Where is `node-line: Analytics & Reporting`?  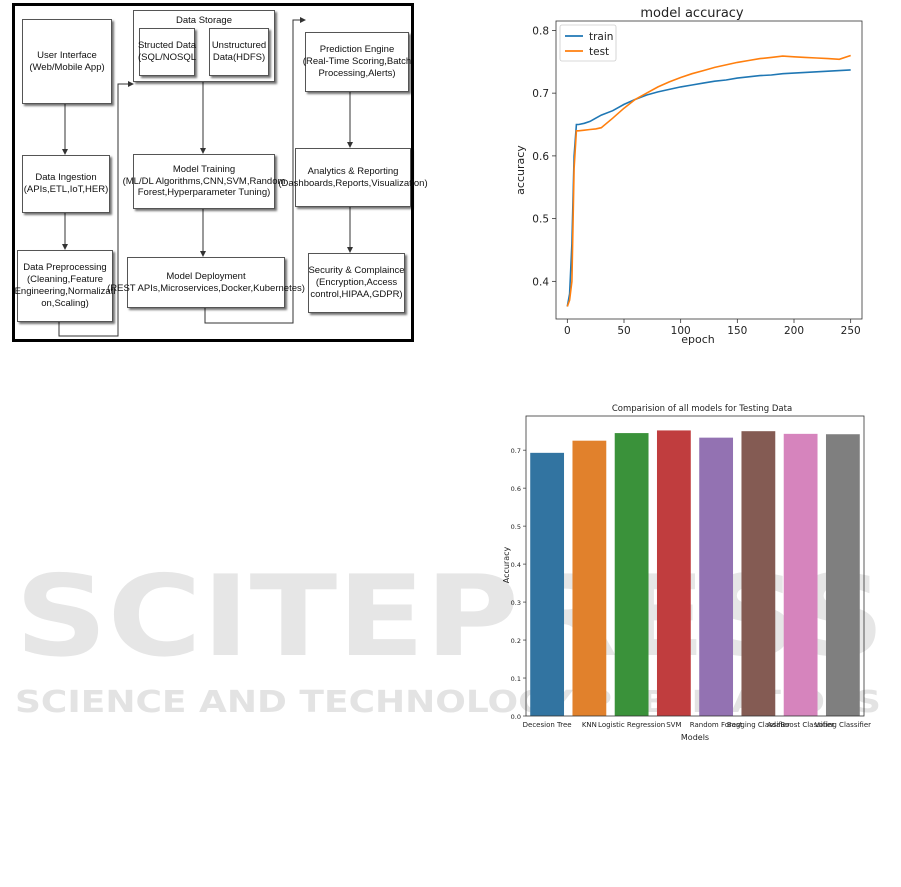
node-line: Analytics & Reporting is located at coordinates (353, 171).